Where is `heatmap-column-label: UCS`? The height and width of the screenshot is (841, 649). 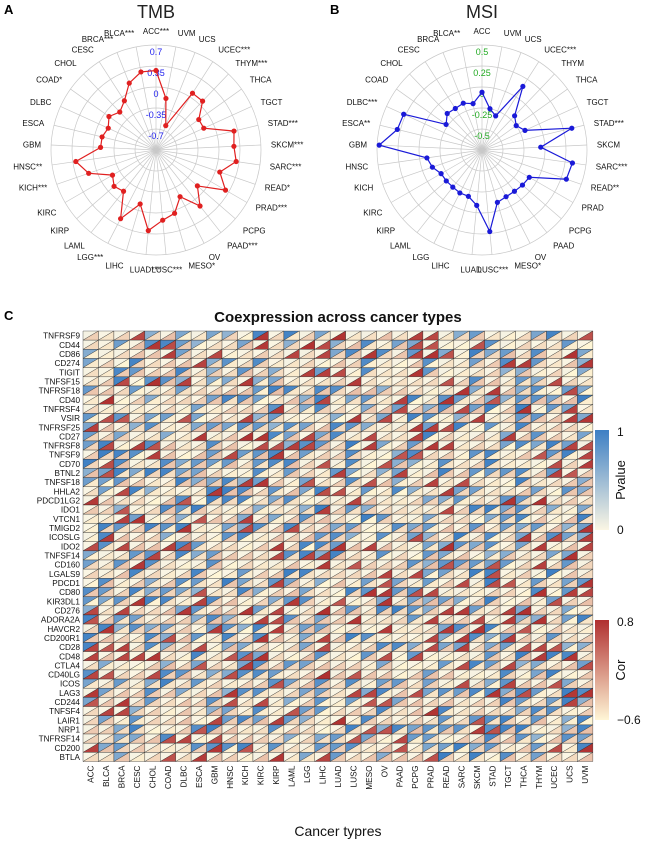 heatmap-column-label: UCS is located at coordinates (570, 774).